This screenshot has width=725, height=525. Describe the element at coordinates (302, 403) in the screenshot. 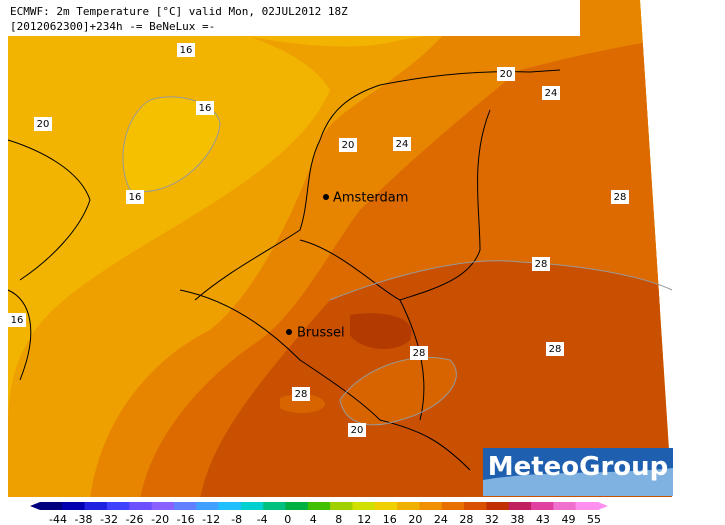

I see `zone-26c` at that location.